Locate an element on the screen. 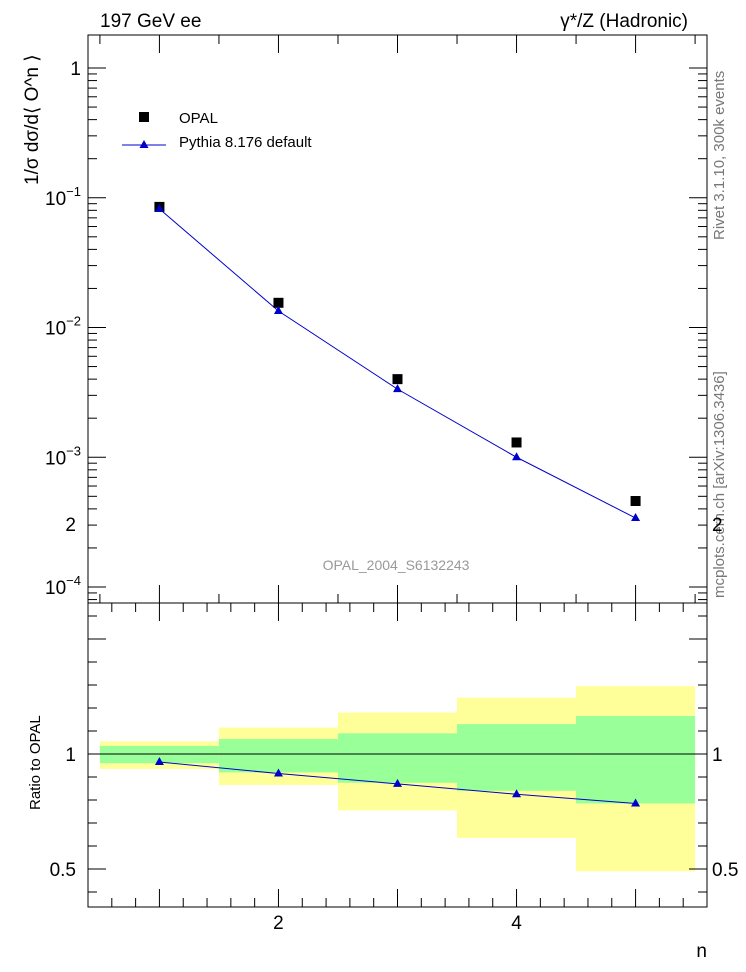  main-y-tick-label: 10⁻⁴ is located at coordinates (63, 586).